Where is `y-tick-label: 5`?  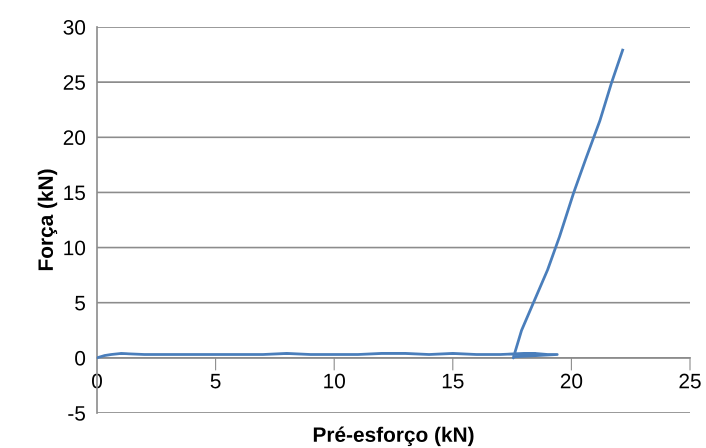 y-tick-label: 5 is located at coordinates (80, 303).